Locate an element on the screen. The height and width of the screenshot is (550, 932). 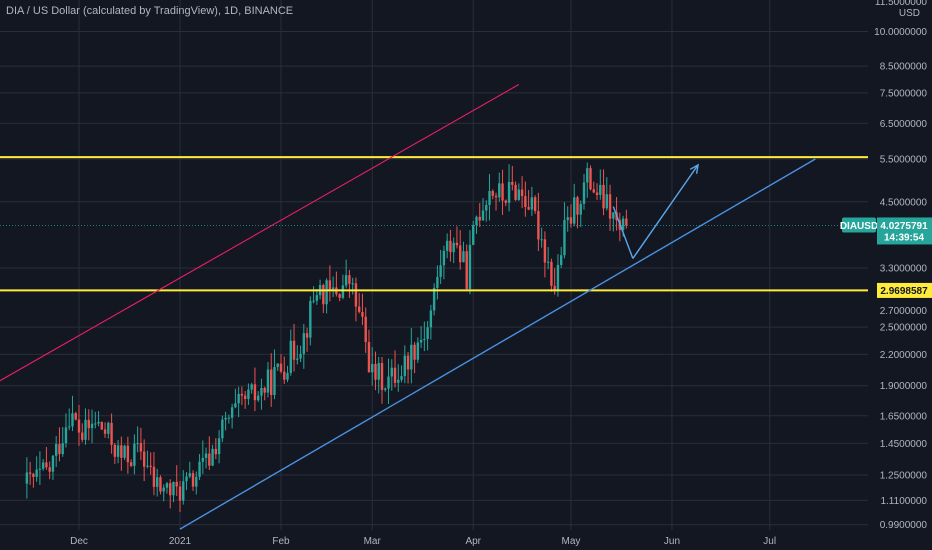
last-price-tag is located at coordinates (904, 231).